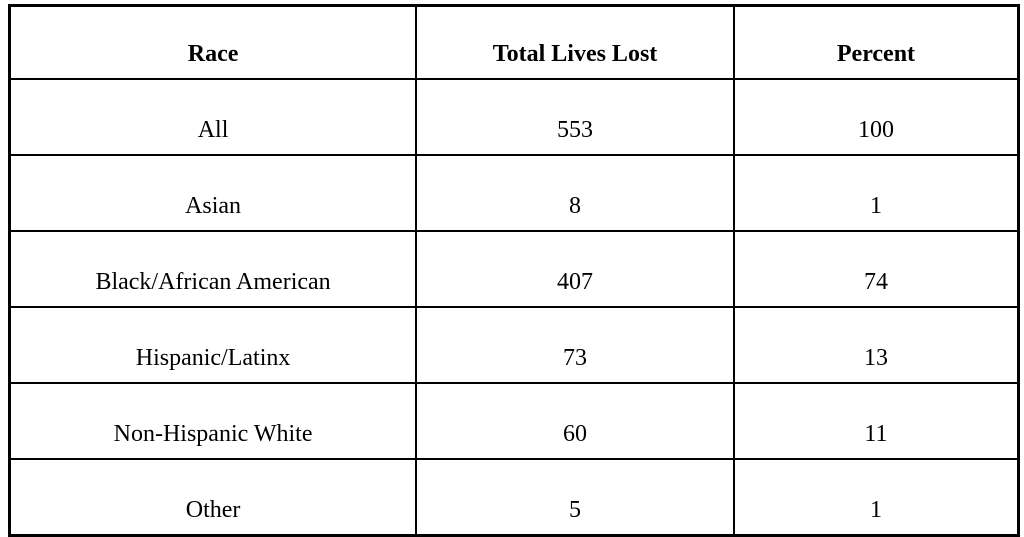  What do you see at coordinates (575, 117) in the screenshot?
I see `total-cell: 553` at bounding box center [575, 117].